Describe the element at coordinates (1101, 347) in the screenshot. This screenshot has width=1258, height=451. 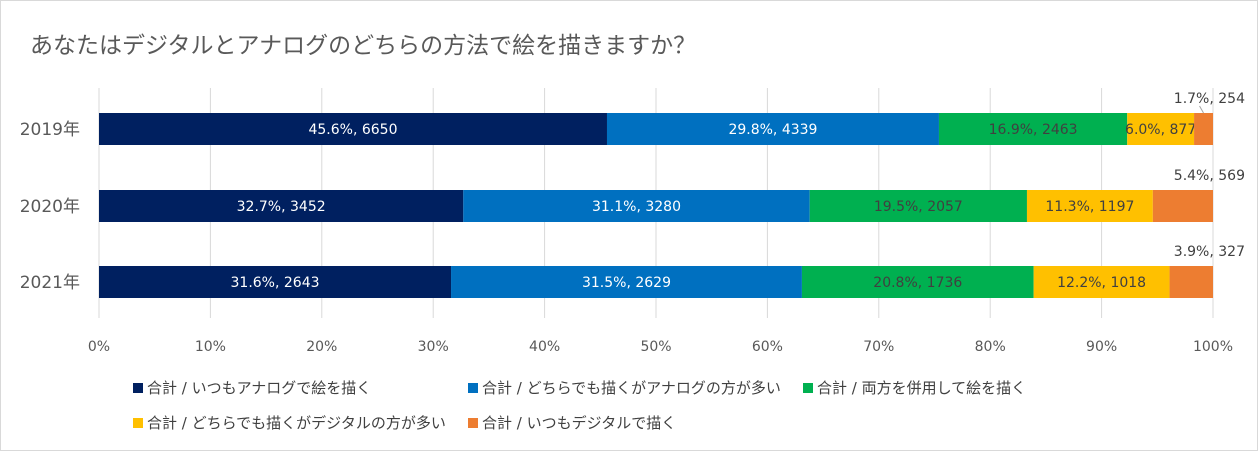
I see `x-tick-label-9: 90%` at that location.